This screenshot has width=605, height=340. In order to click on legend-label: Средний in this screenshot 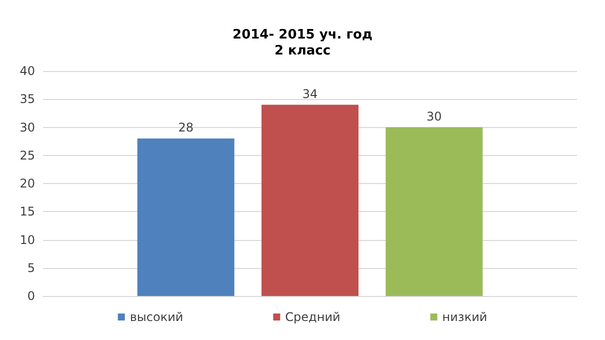, I will do `click(312, 317)`.